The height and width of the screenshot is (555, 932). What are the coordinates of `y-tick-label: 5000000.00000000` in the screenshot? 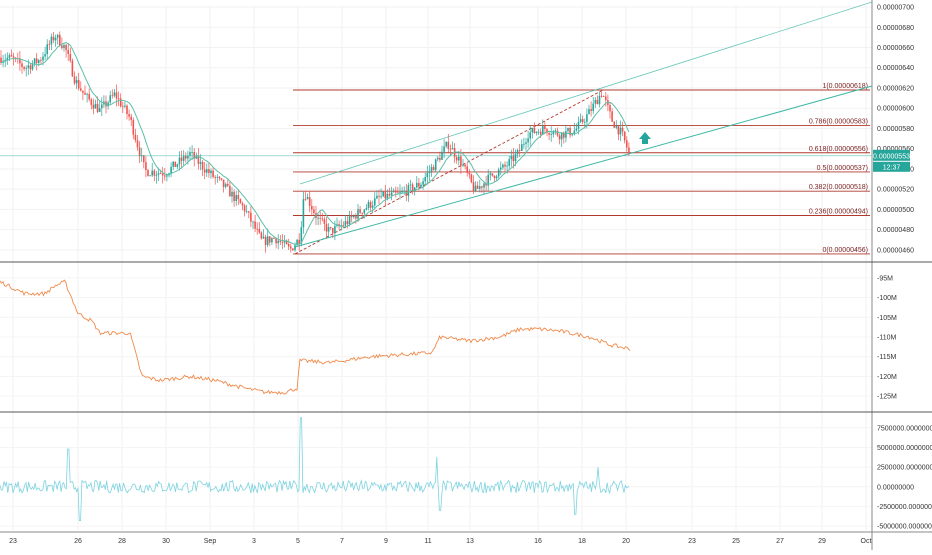 It's located at (904, 448).